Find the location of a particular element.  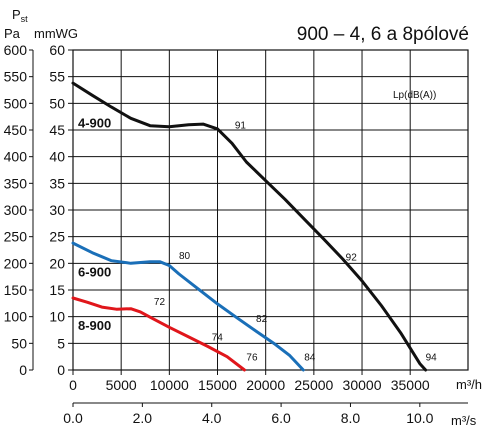

x-primary-tick-label: 15000 is located at coordinates (217, 385).